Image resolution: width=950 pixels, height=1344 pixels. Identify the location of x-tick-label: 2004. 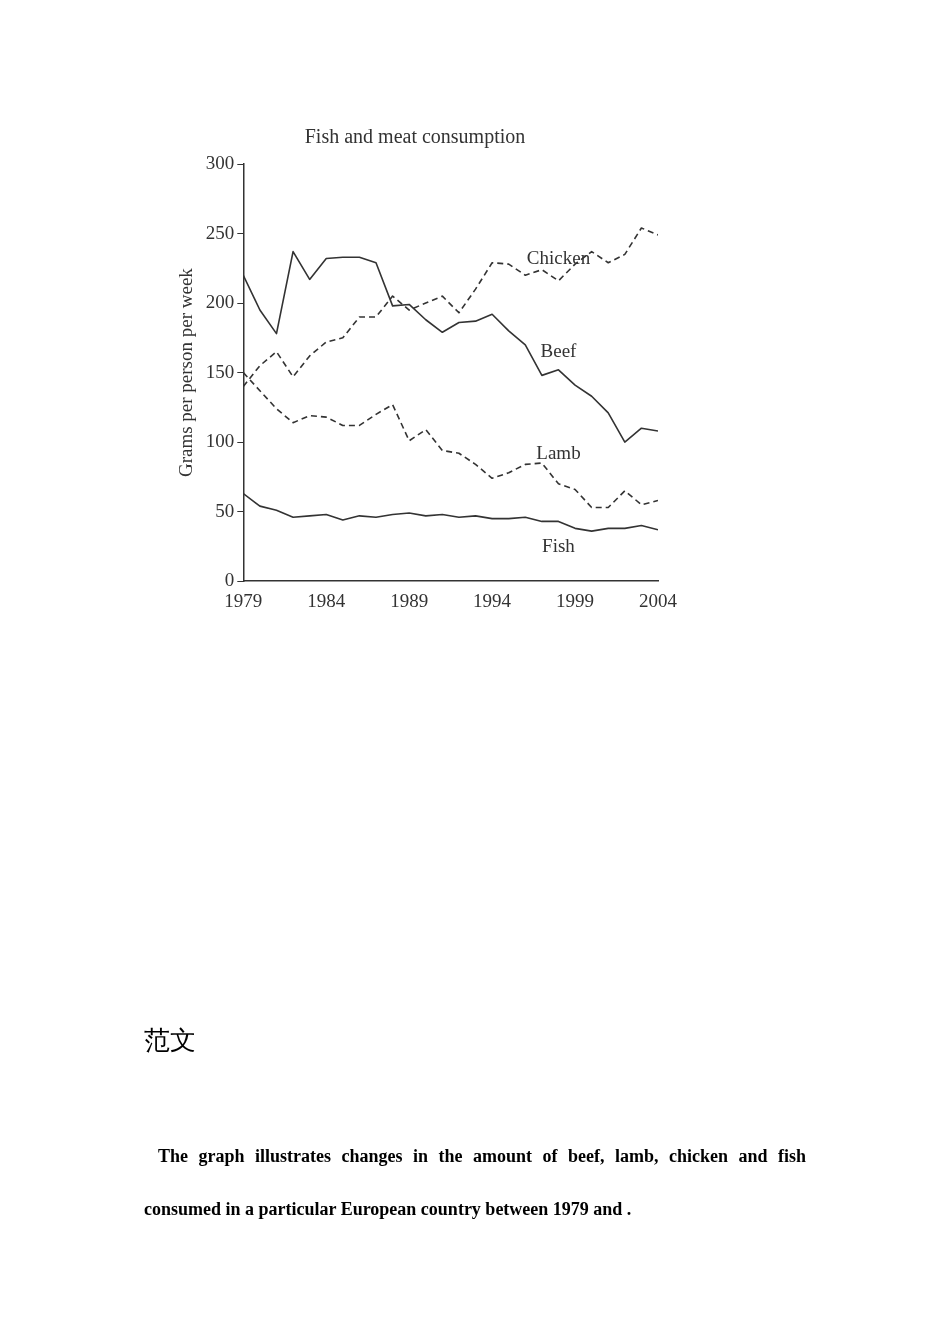
(658, 600).